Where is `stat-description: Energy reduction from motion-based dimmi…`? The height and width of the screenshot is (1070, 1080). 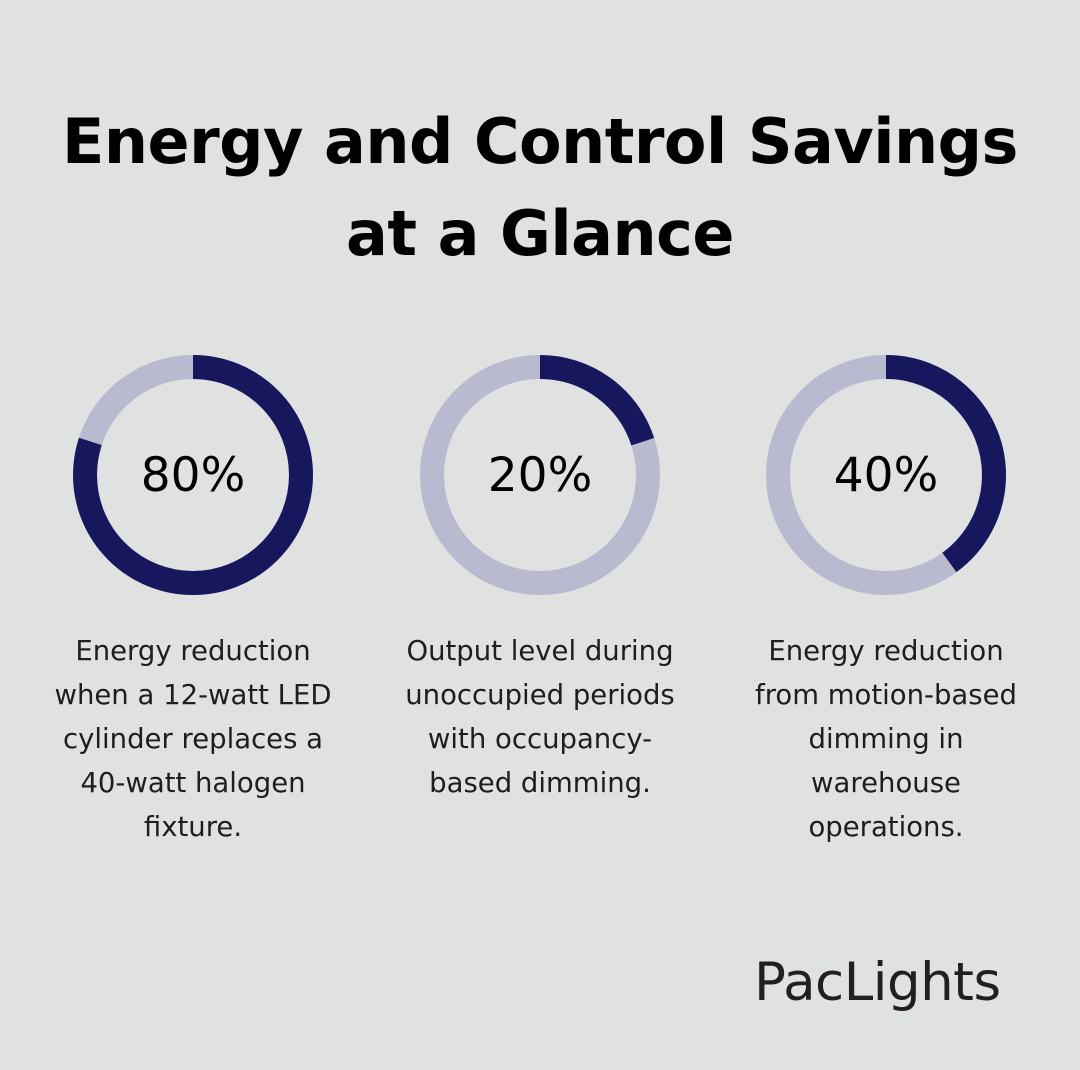
stat-description: Energy reduction from motion-based dimmi… is located at coordinates (886, 739).